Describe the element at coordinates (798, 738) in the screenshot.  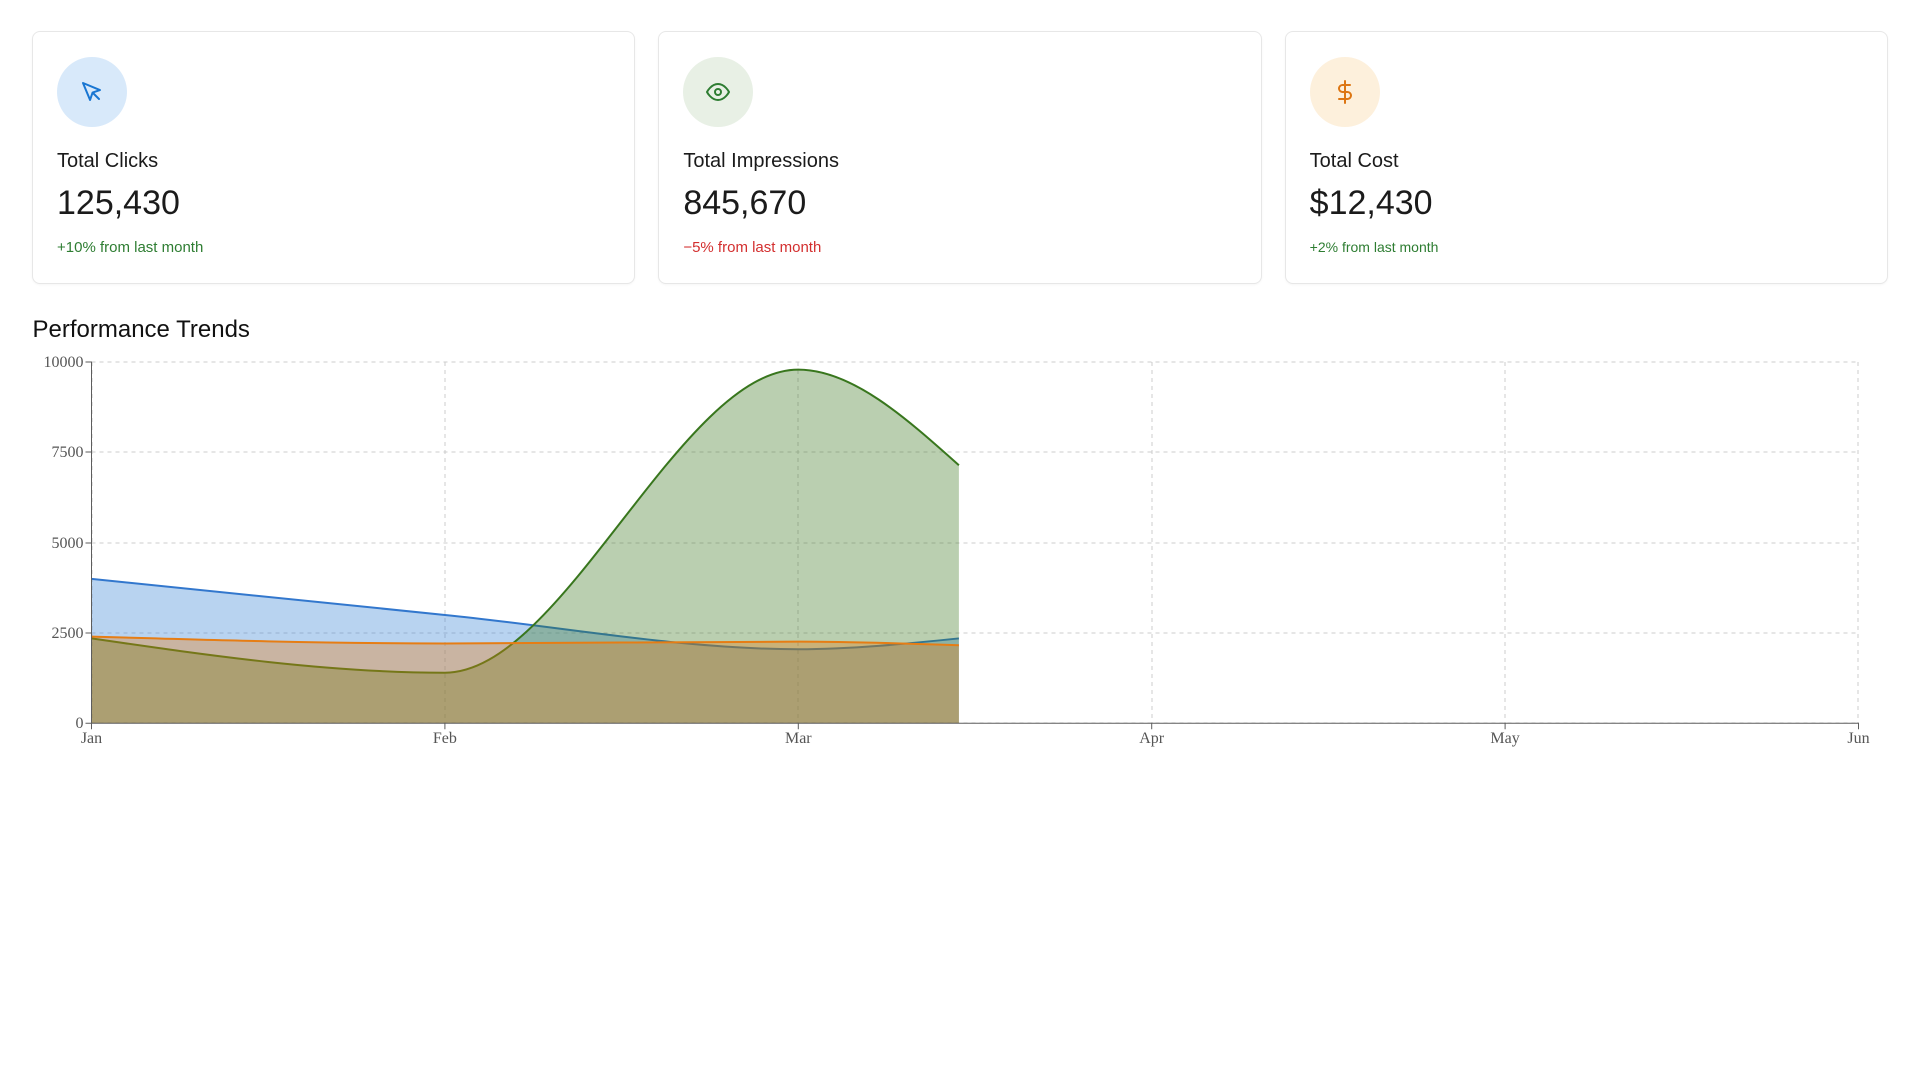
I see `svg-text: Mar` at that location.